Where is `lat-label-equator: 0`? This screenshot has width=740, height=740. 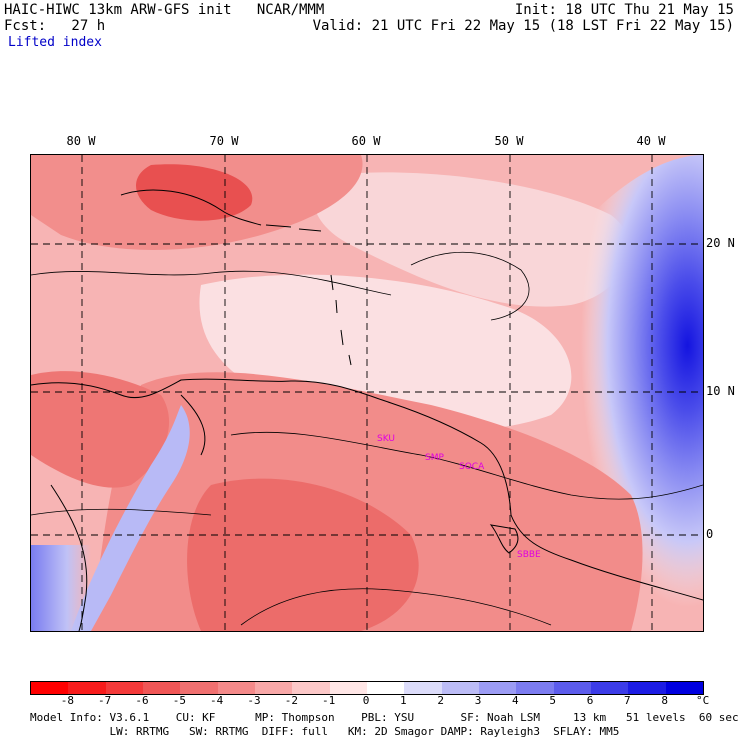 lat-label-equator: 0 is located at coordinates (710, 534).